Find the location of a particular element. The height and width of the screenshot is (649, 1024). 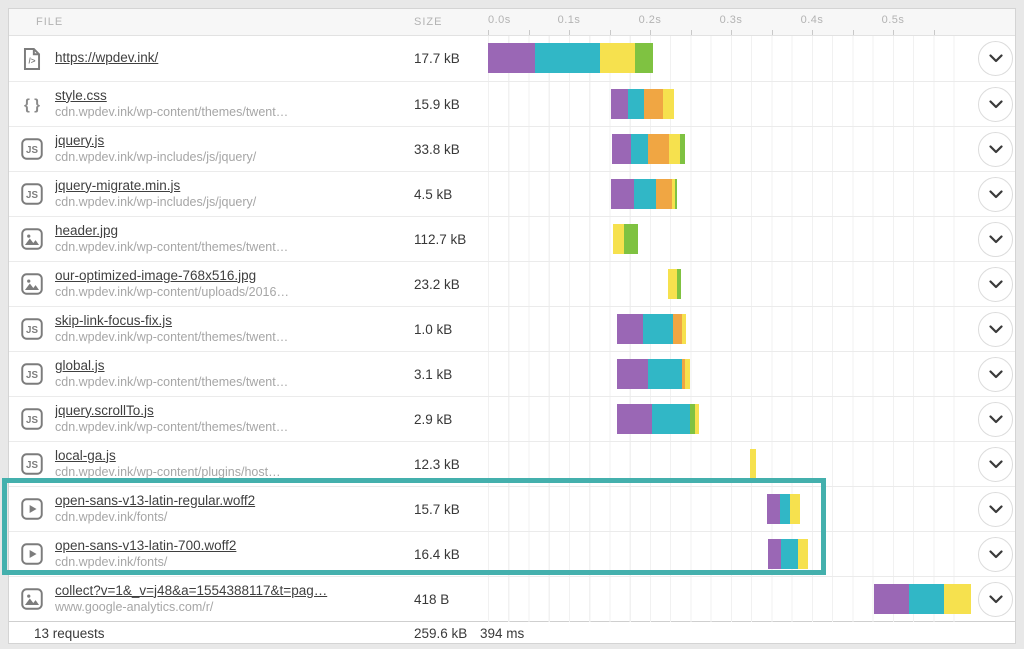

file-size: 2.9 kB is located at coordinates (433, 419).